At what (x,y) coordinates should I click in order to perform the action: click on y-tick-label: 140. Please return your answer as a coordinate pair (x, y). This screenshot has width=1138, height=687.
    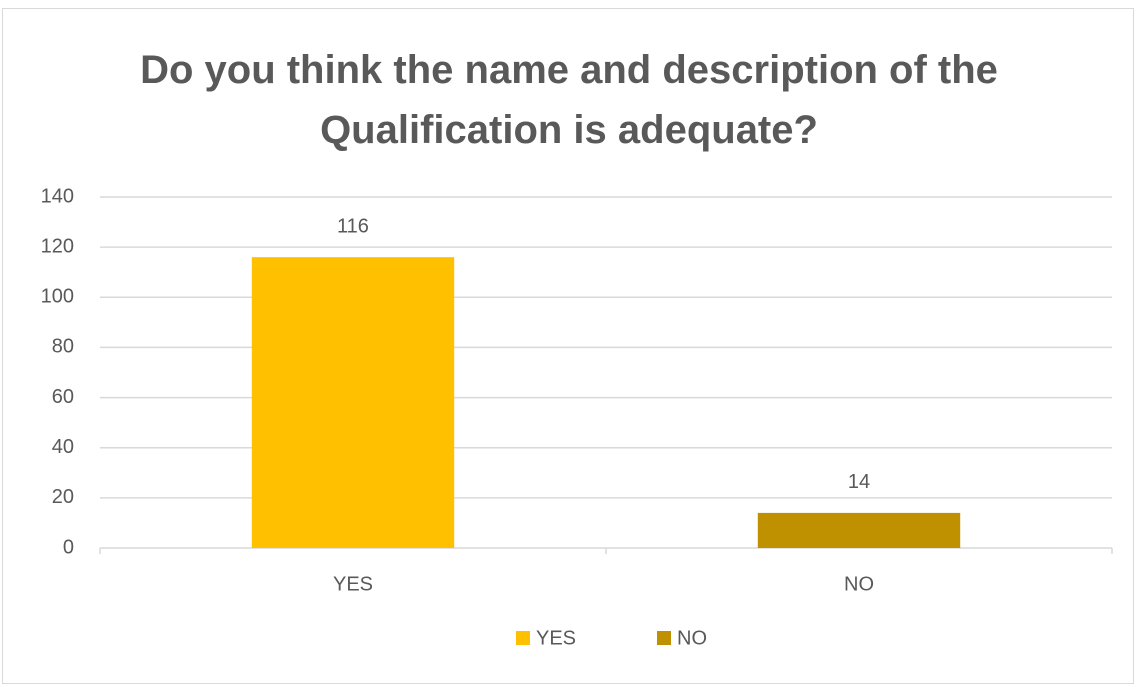
    Looking at the image, I should click on (57, 196).